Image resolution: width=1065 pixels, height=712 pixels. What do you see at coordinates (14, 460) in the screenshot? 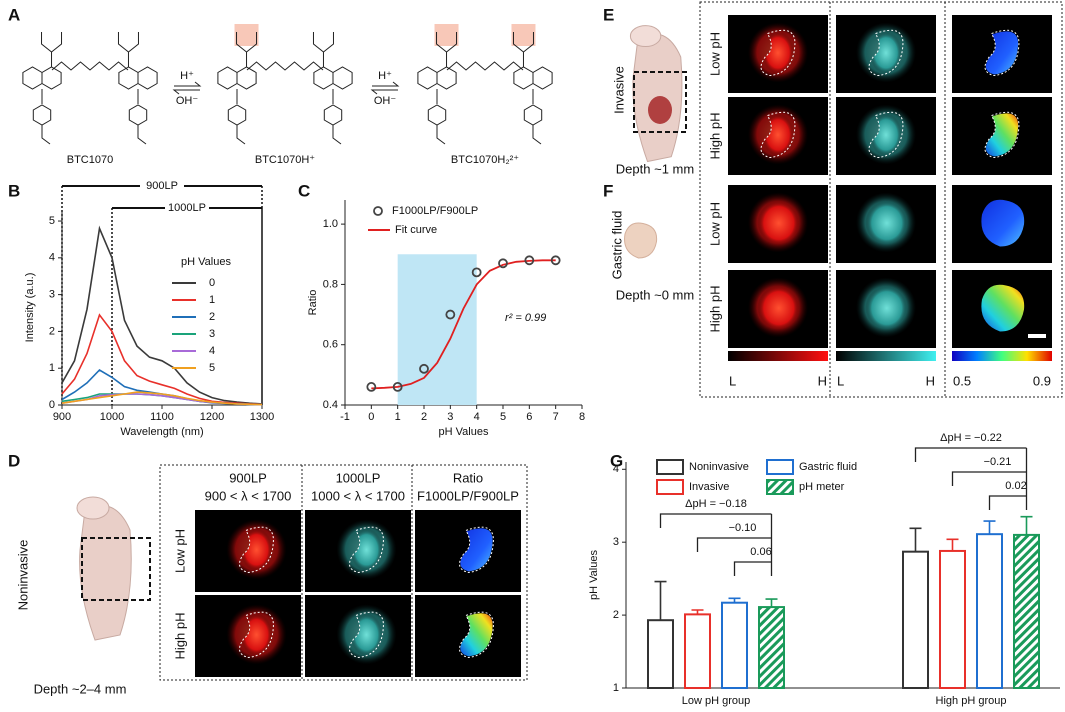
I see `panel-label: D` at bounding box center [14, 460].